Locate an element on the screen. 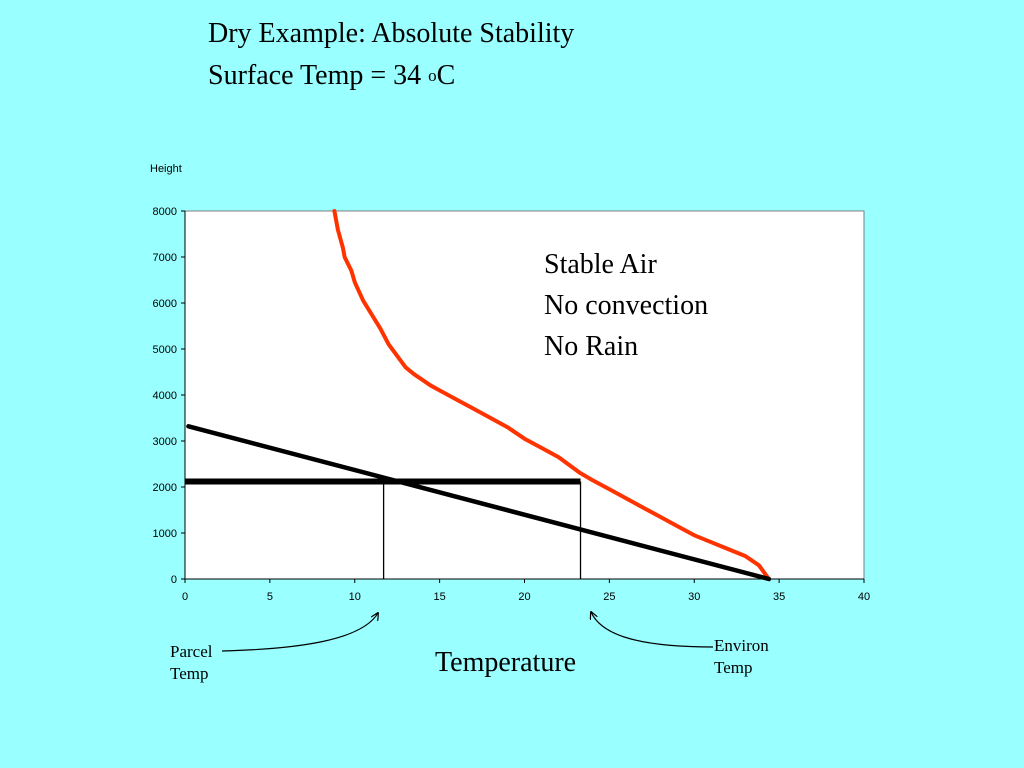 The height and width of the screenshot is (768, 1024). x-tick-label: 40 is located at coordinates (864, 597).